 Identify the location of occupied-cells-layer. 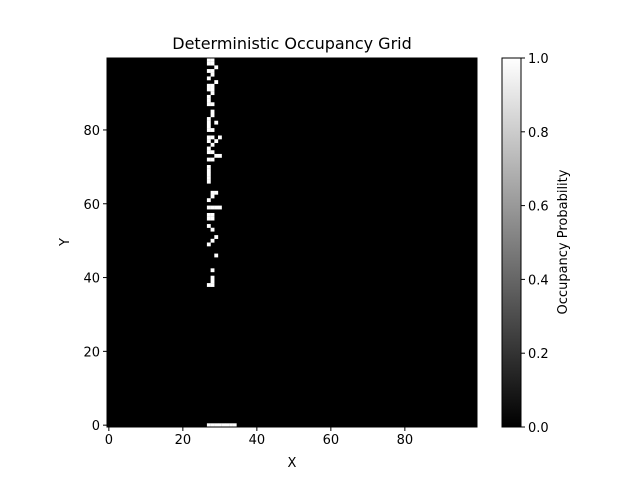
(221, 243).